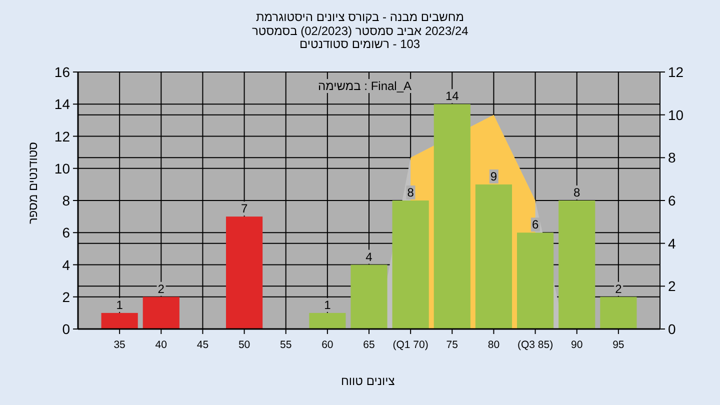 The width and height of the screenshot is (720, 405). I want to click on y-tick-label: 10, so click(62, 168).